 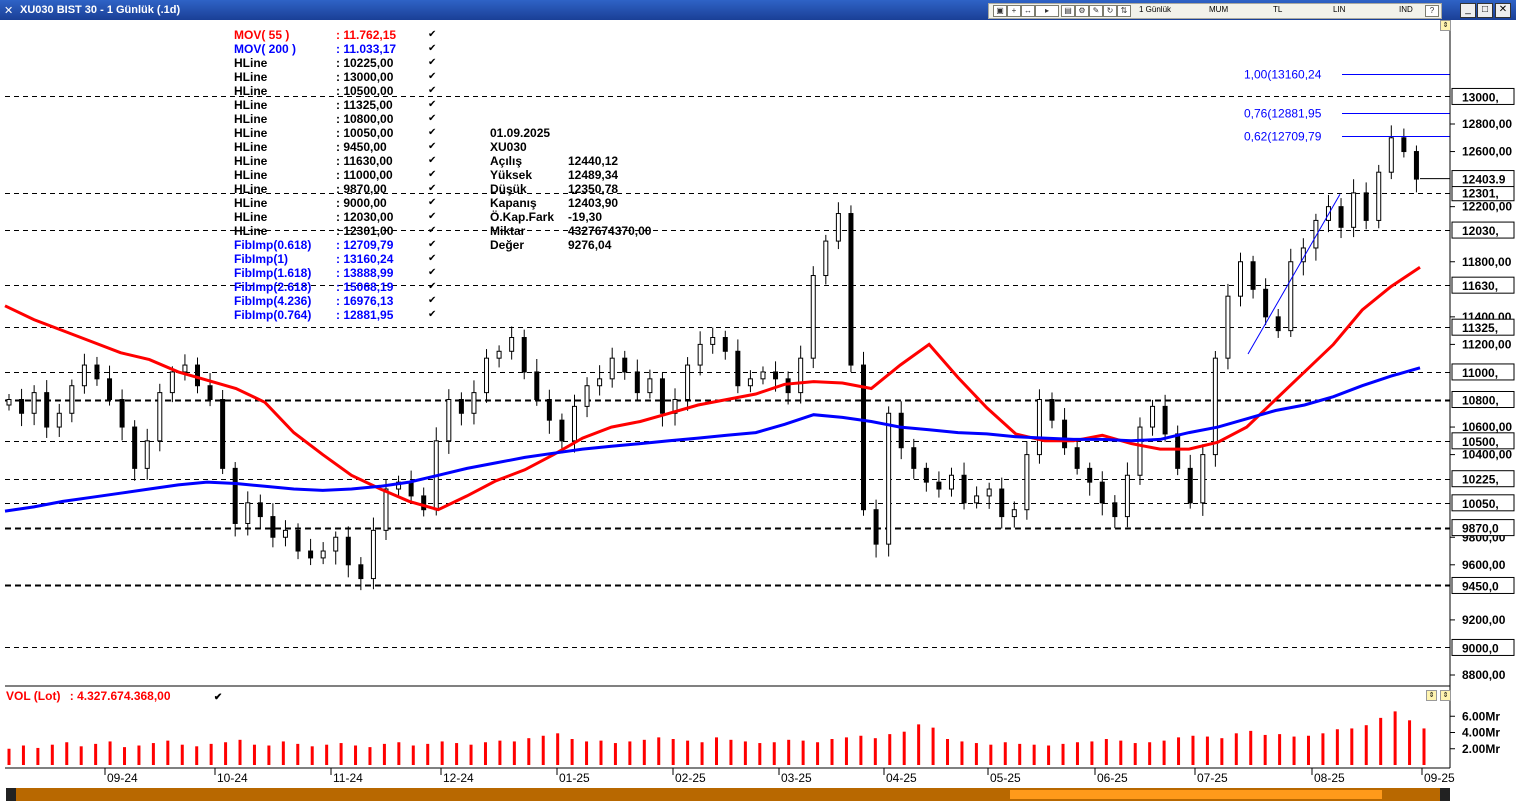 I want to click on chart-corner-button: ⇕, so click(x=1445, y=25).